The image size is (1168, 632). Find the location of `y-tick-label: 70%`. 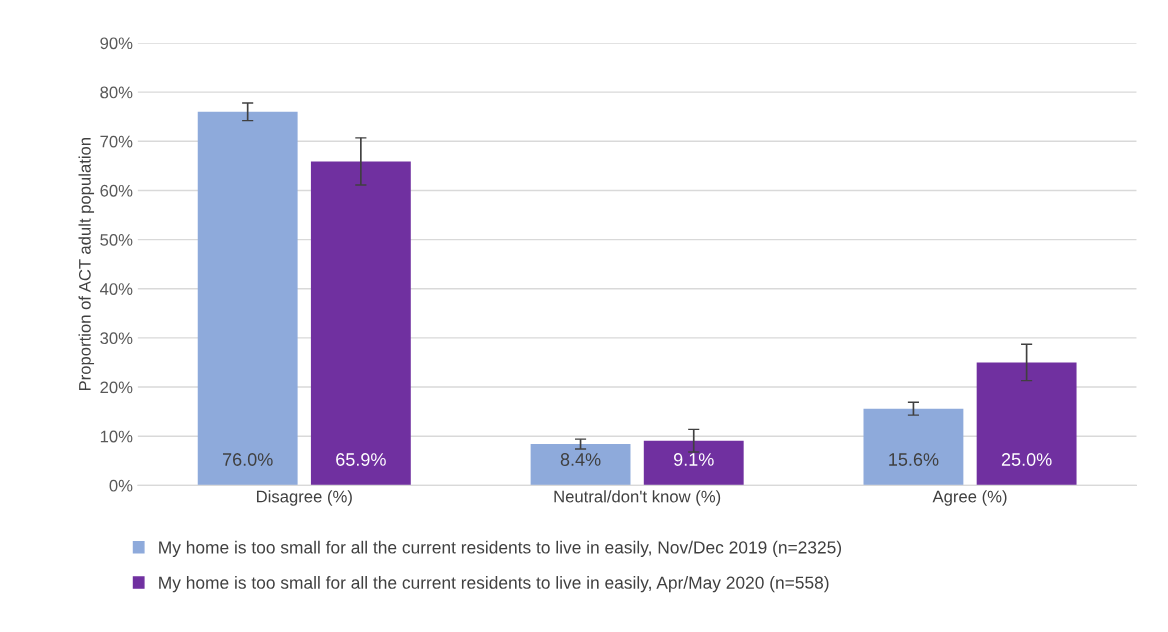

y-tick-label: 70% is located at coordinates (116, 141).